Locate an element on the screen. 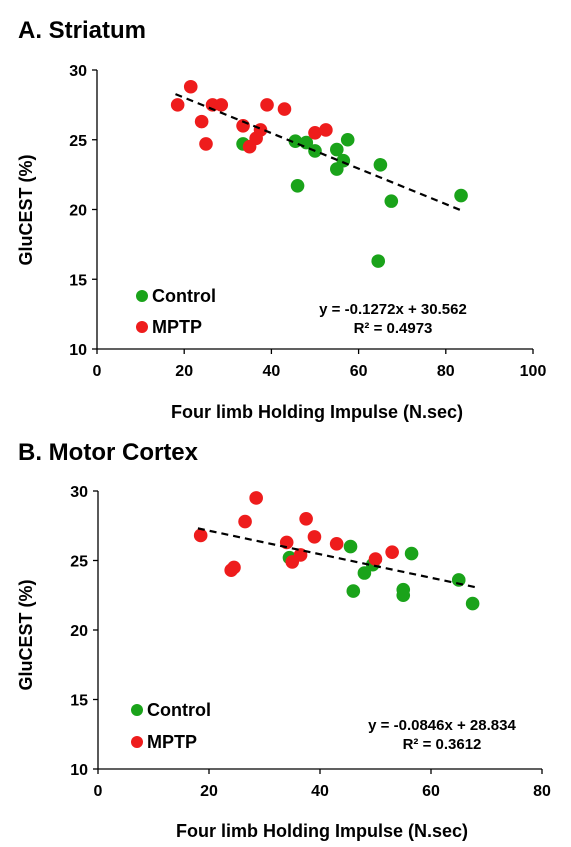 This screenshot has width=571, height=847. trend-r-squared: R² = 0.3612 is located at coordinates (442, 744).